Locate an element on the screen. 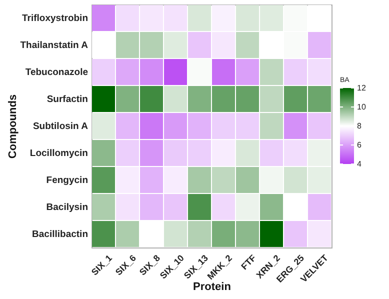  y-tick-label: Tebuconazole is located at coordinates (56, 72).